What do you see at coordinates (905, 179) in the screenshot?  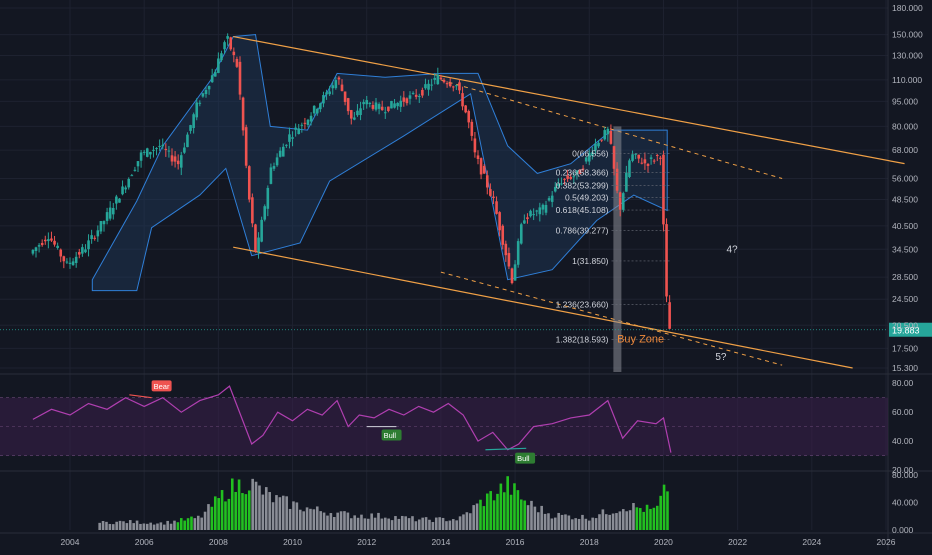 I see `price-axis-label: 56.000` at bounding box center [905, 179].